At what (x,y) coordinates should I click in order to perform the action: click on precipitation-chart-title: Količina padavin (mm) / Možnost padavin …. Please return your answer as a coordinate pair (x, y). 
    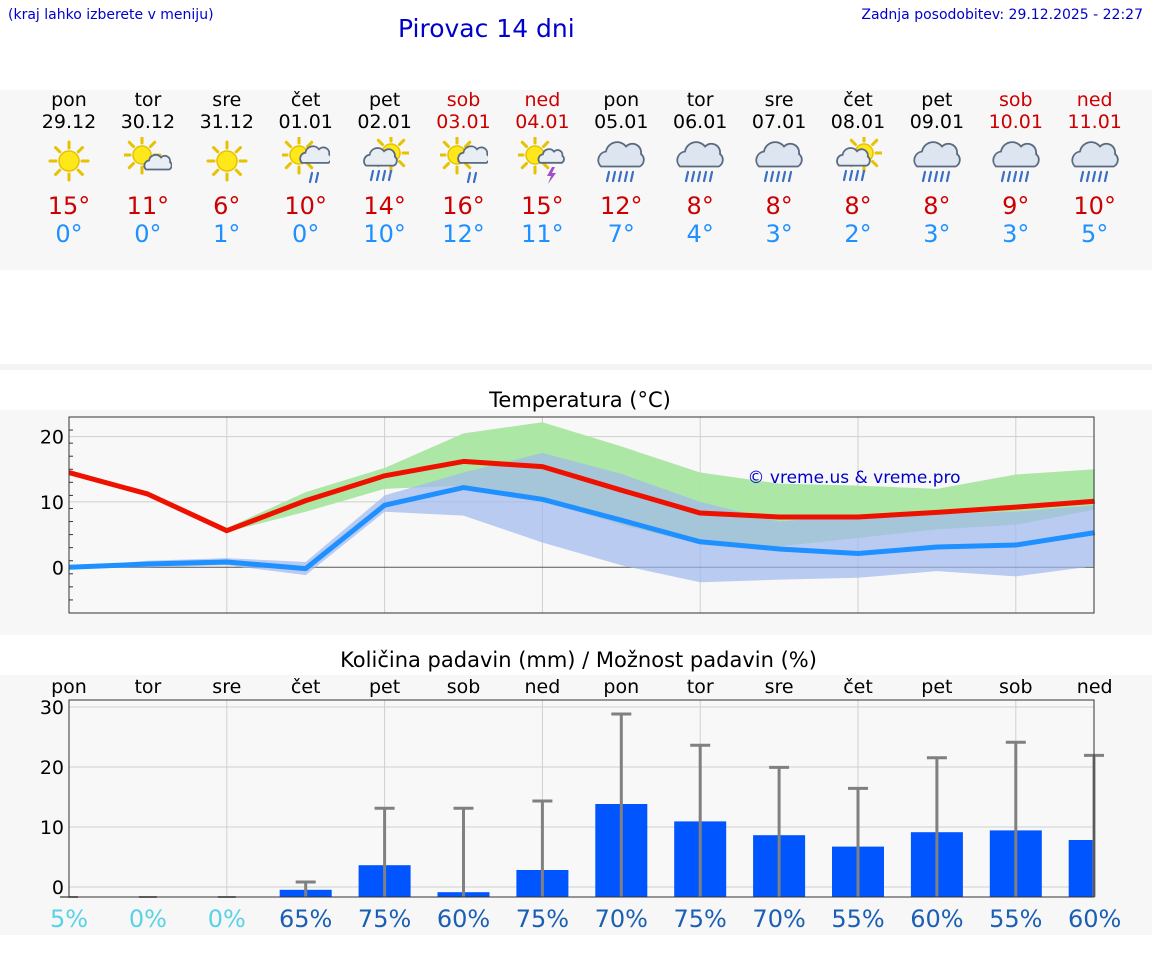
    Looking at the image, I should click on (578, 660).